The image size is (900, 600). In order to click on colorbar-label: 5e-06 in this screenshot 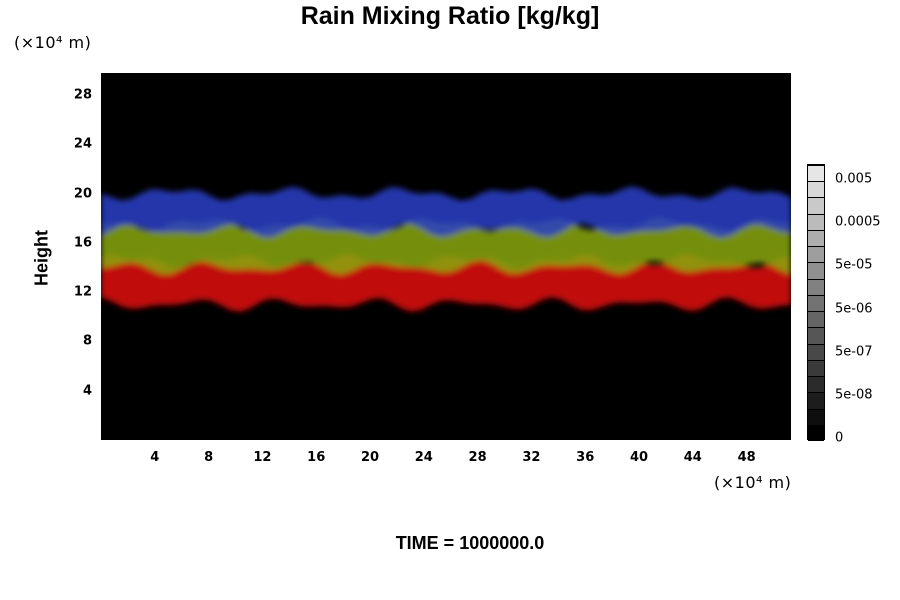, I will do `click(854, 308)`.